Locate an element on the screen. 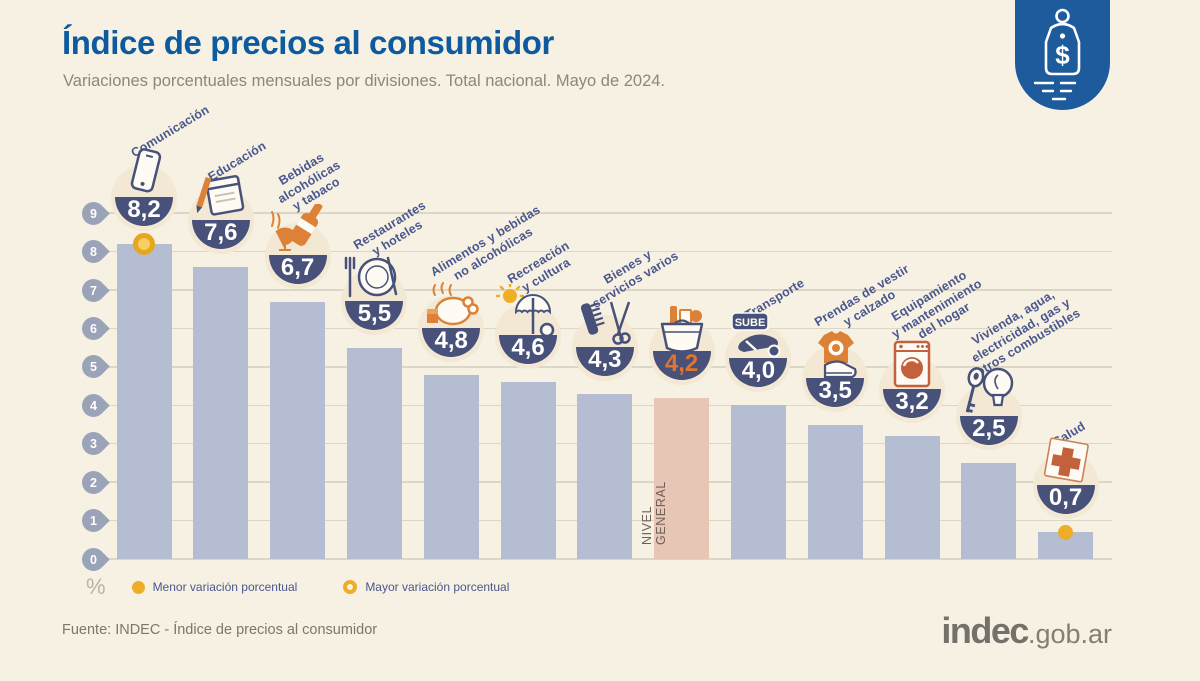  y-tick-value: 2 is located at coordinates (93, 482).